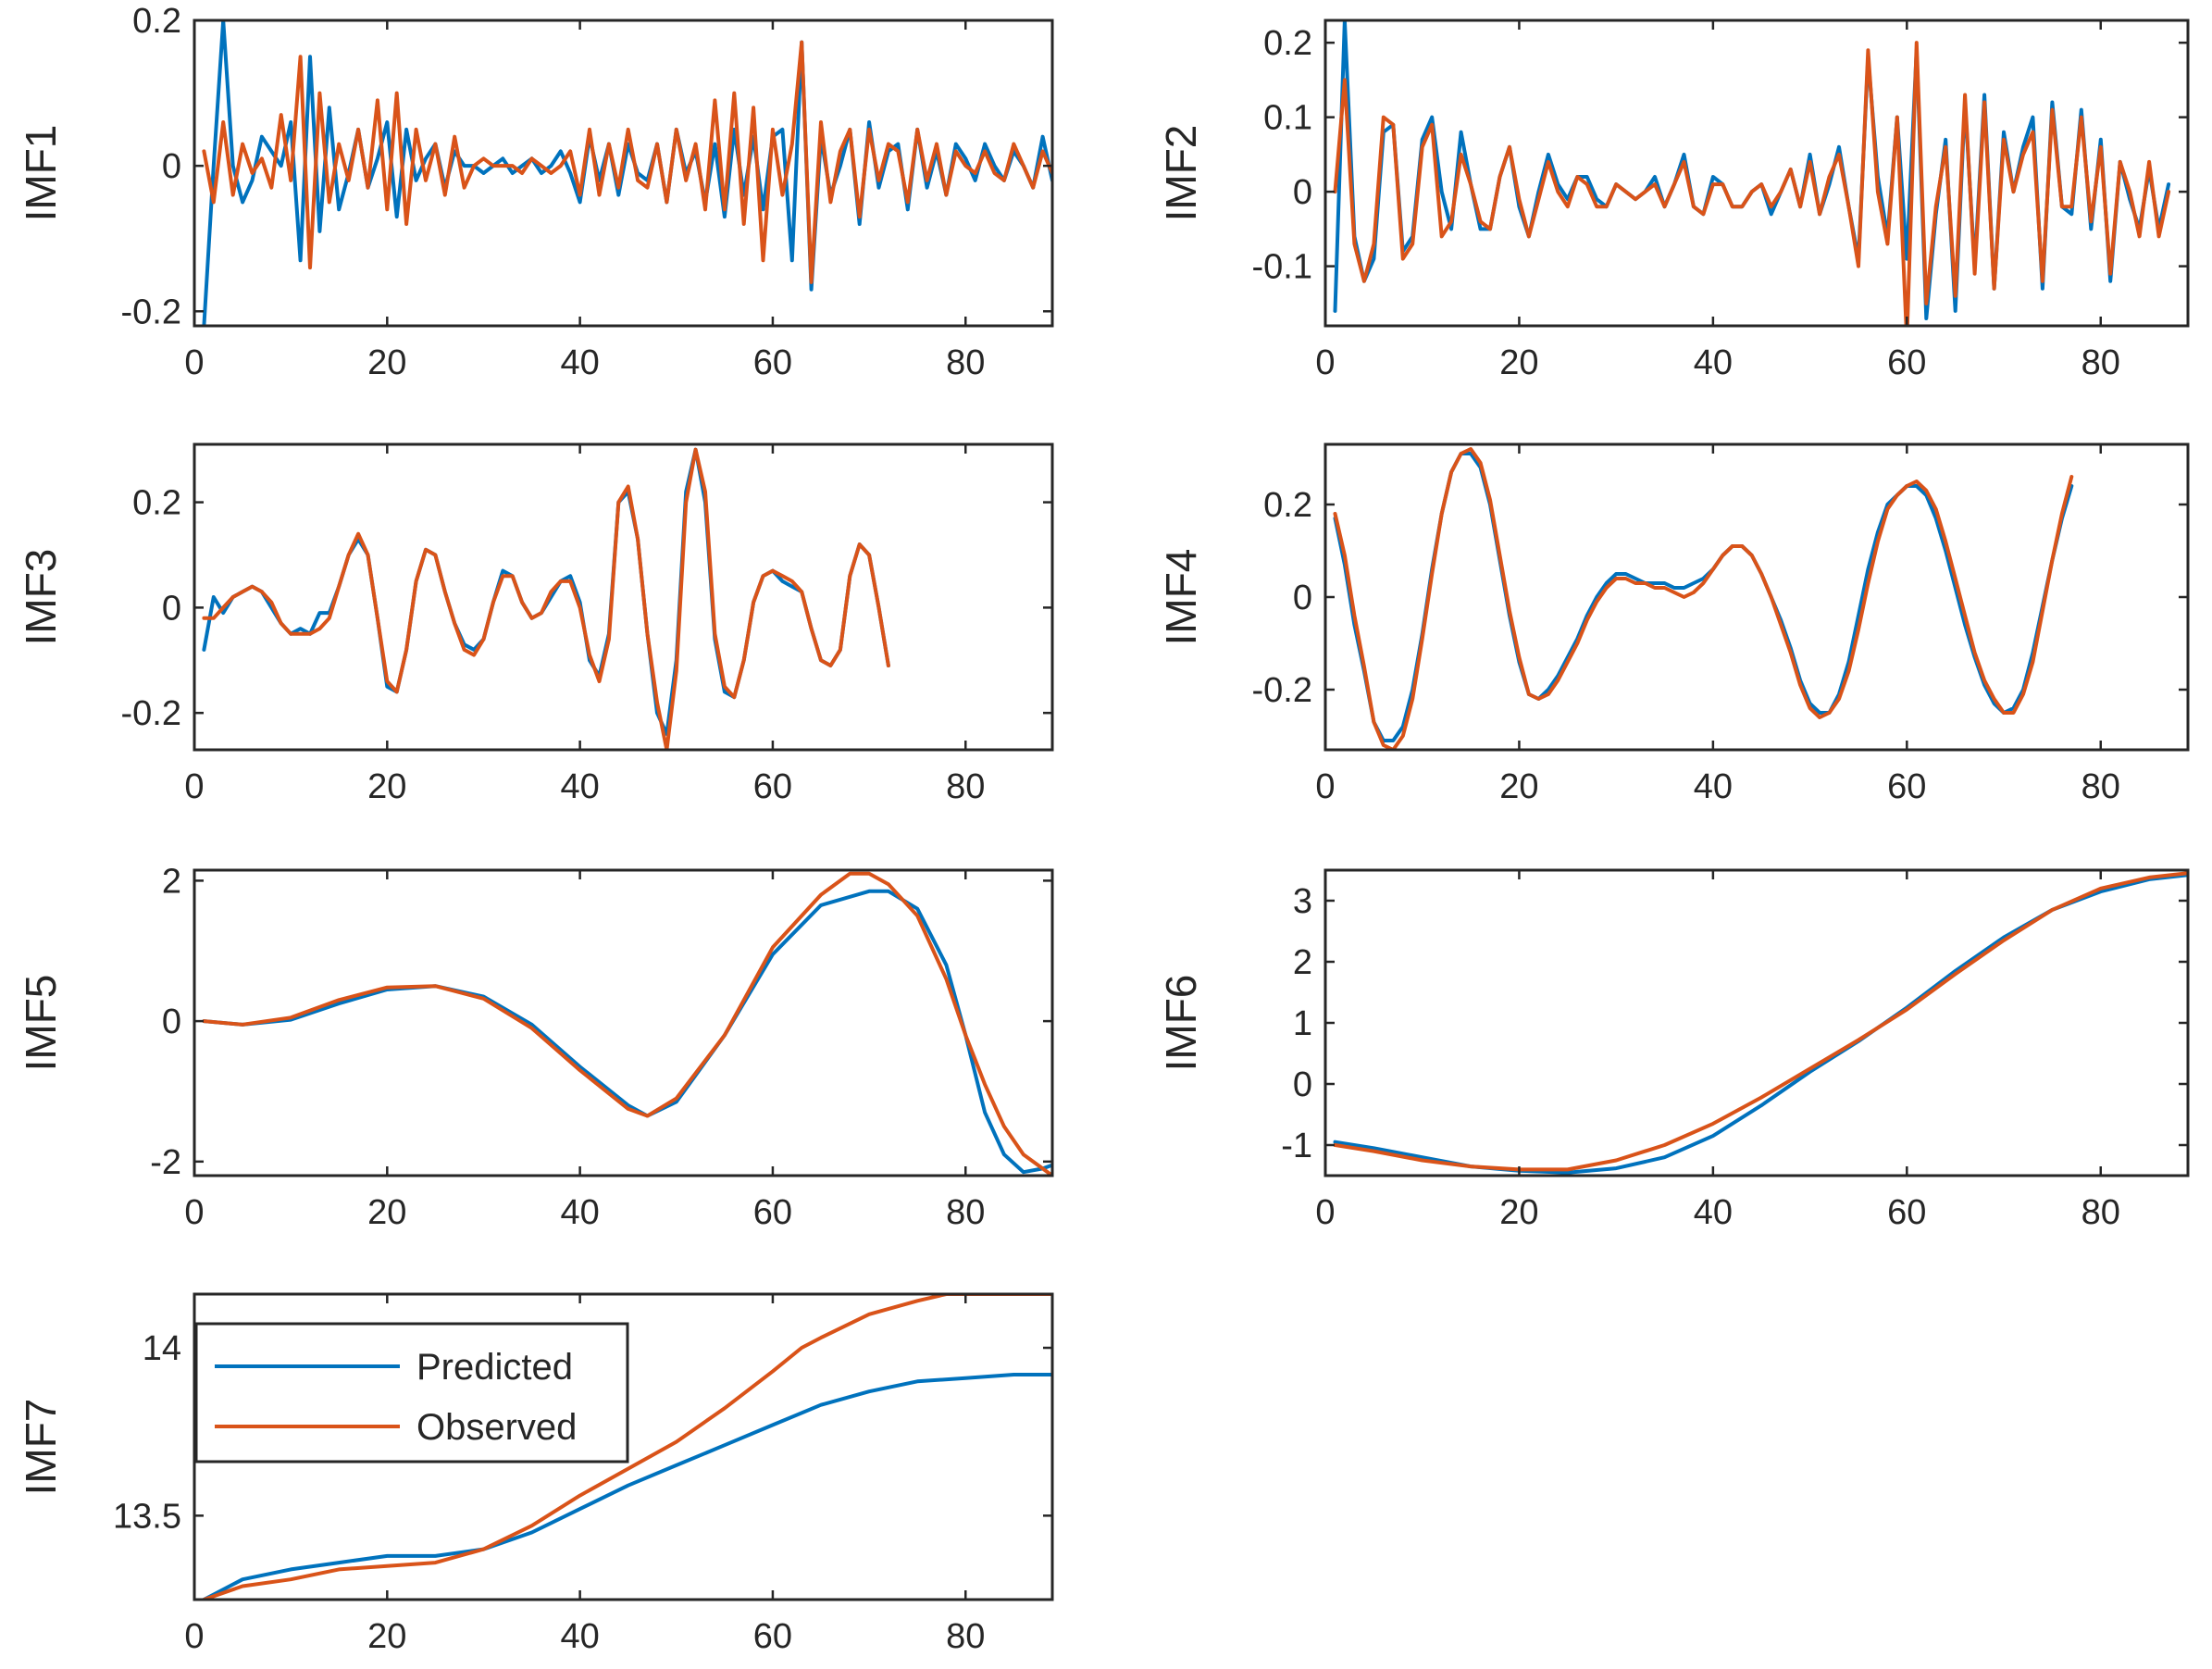  I want to click on imf1-ytick-label: -0.2, so click(151, 312).